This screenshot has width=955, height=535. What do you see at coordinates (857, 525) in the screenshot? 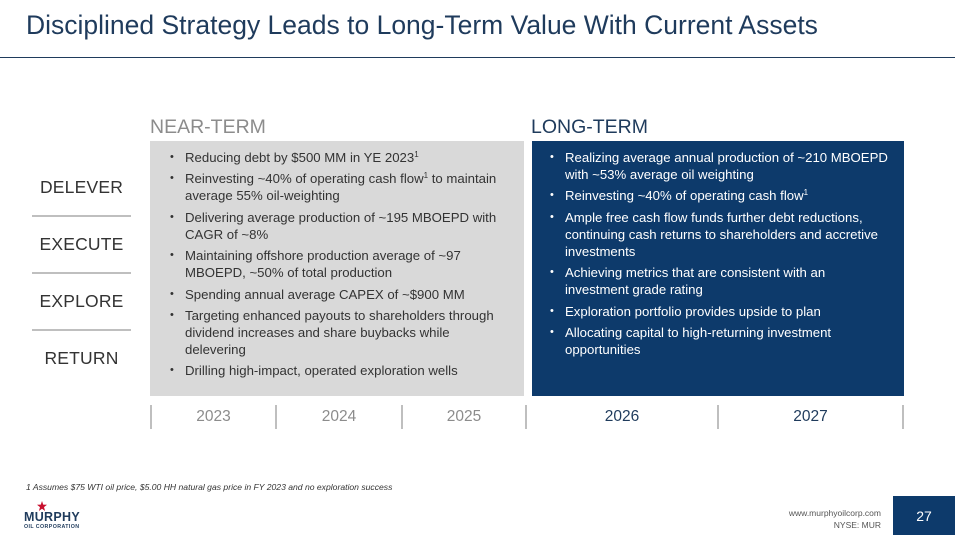
I see `stock-ticker: NYSE: MUR` at bounding box center [857, 525].